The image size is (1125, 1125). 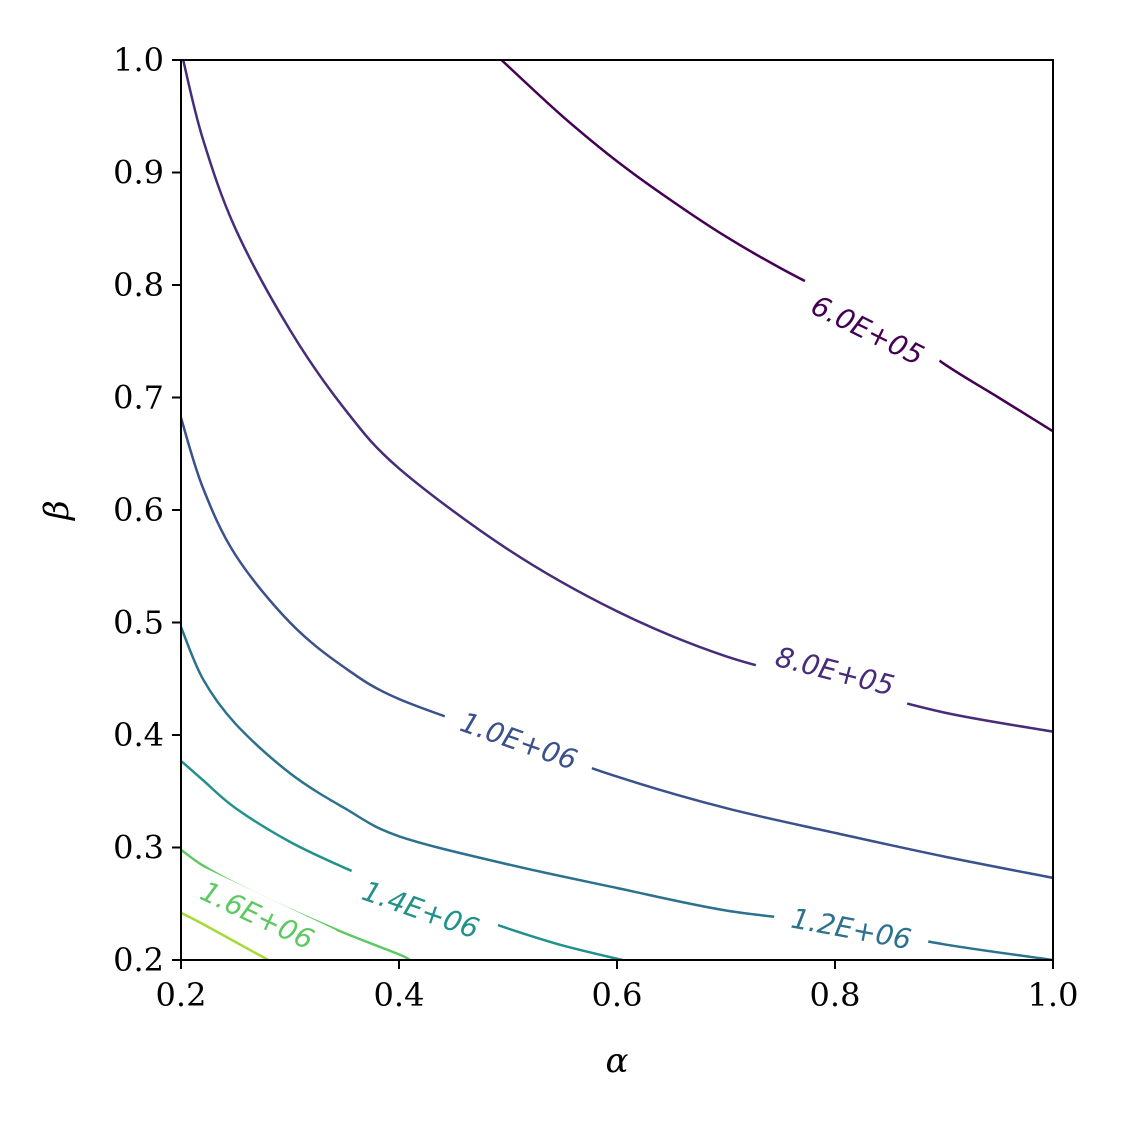 What do you see at coordinates (1053, 995) in the screenshot?
I see `x-tick-label: 1.0` at bounding box center [1053, 995].